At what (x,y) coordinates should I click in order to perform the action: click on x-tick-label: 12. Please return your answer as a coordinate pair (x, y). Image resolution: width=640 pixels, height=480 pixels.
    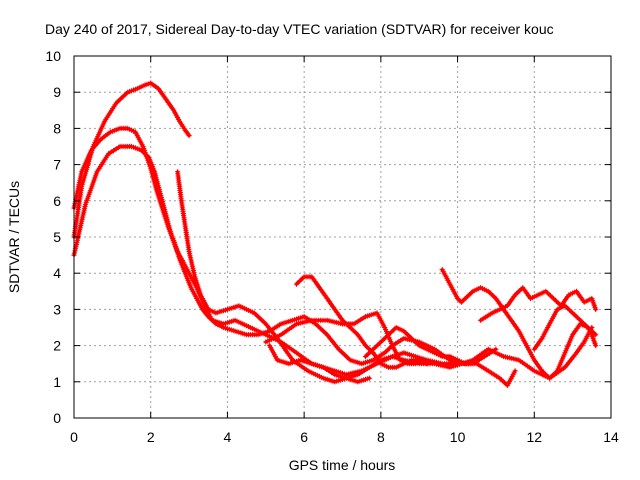
    Looking at the image, I should click on (534, 437).